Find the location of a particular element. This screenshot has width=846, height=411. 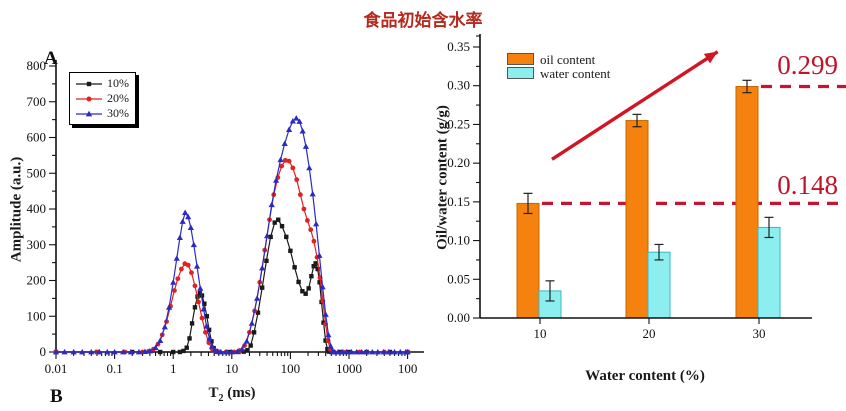

svg-text: 500 is located at coordinates (37, 172).